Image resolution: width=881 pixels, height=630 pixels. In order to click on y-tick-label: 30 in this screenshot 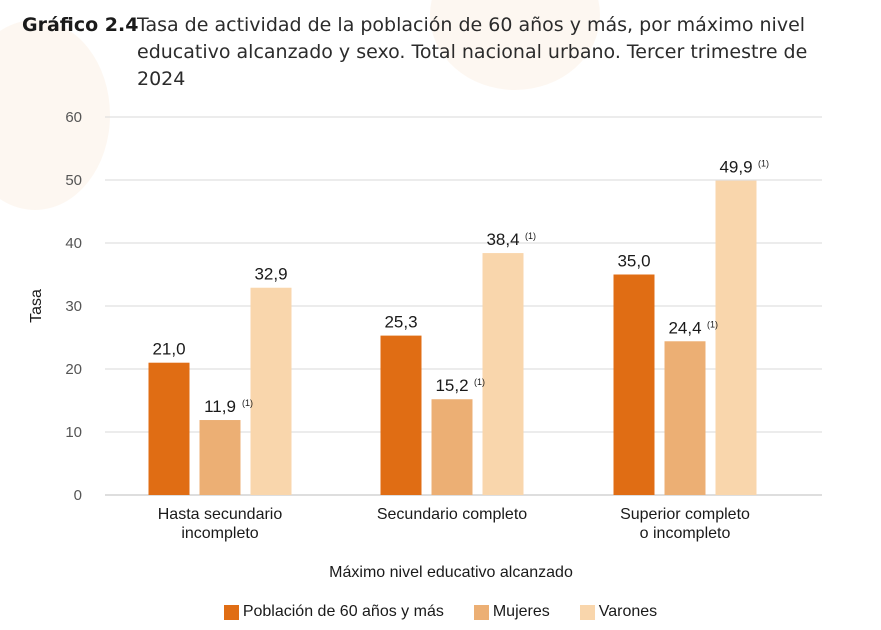, I will do `click(73, 306)`.